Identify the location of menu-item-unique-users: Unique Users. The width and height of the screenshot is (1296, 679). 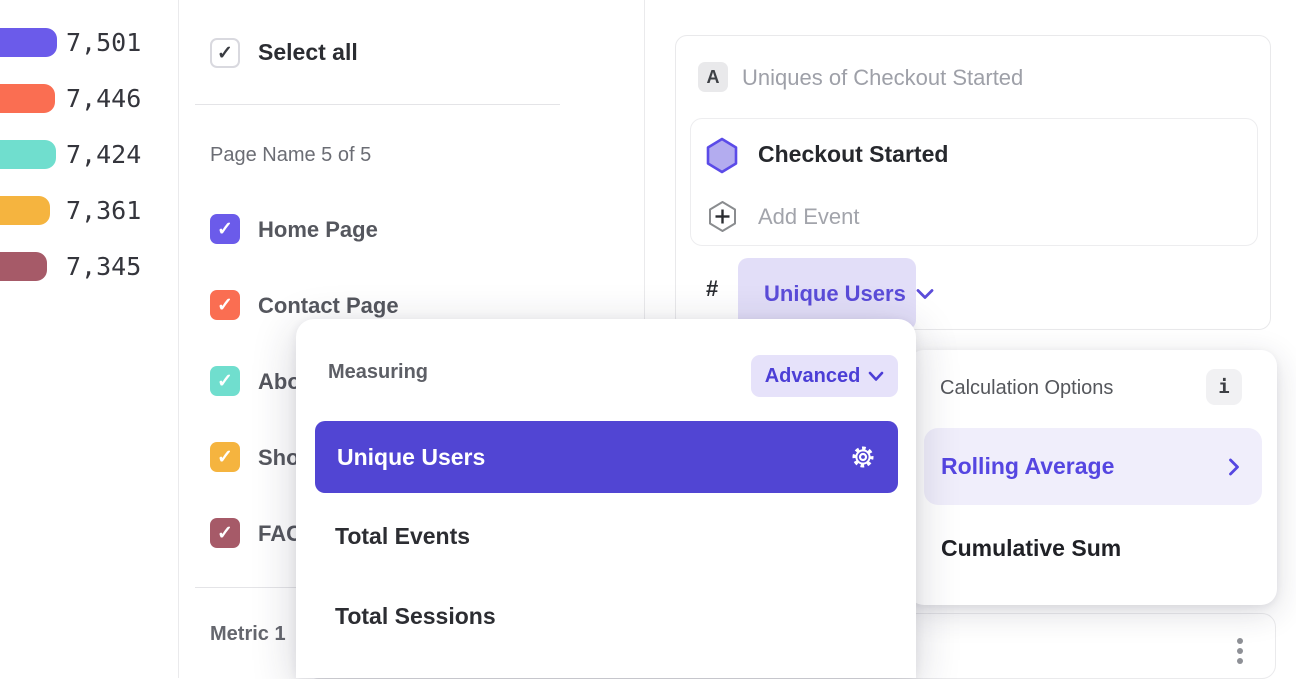
(606, 457).